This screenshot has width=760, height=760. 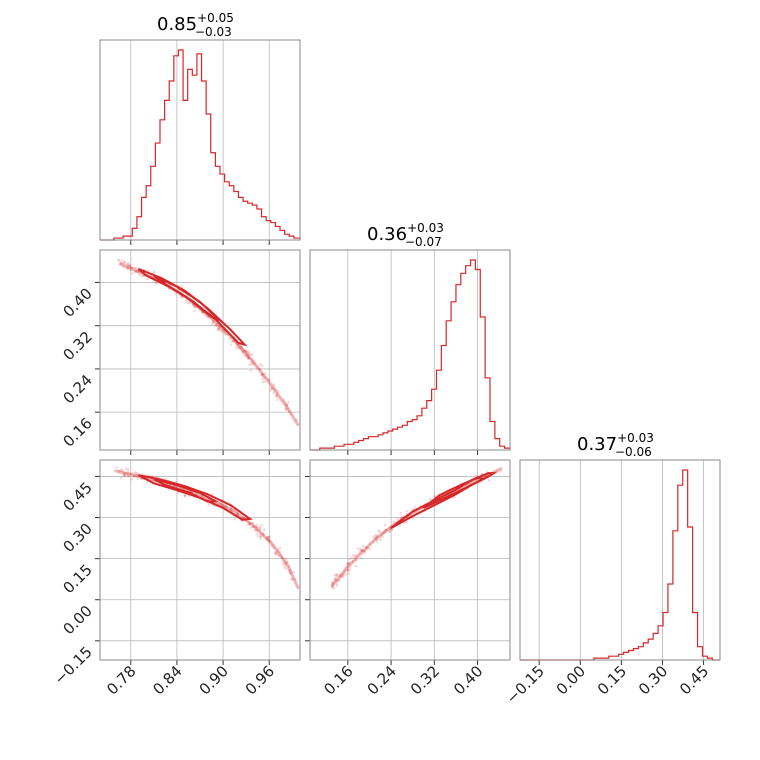 What do you see at coordinates (620, 560) in the screenshot?
I see `histogram-frame-p3` at bounding box center [620, 560].